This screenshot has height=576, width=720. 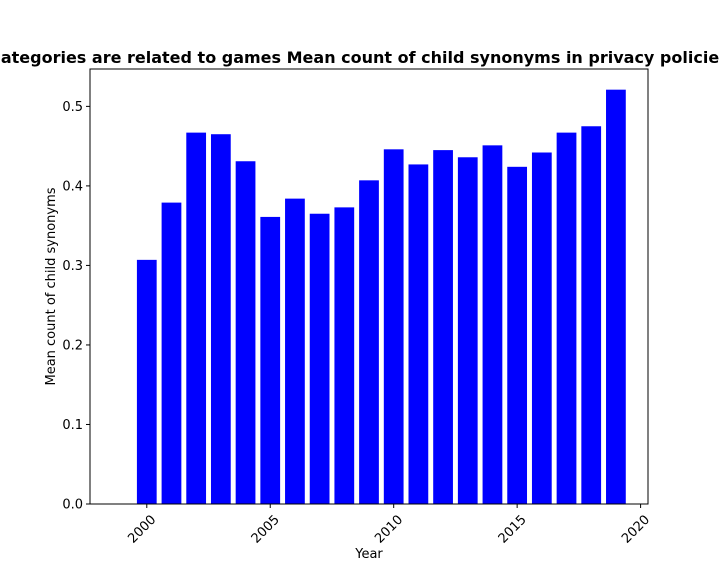 What do you see at coordinates (72, 425) in the screenshot?
I see `y-tick-label: 0.1` at bounding box center [72, 425].